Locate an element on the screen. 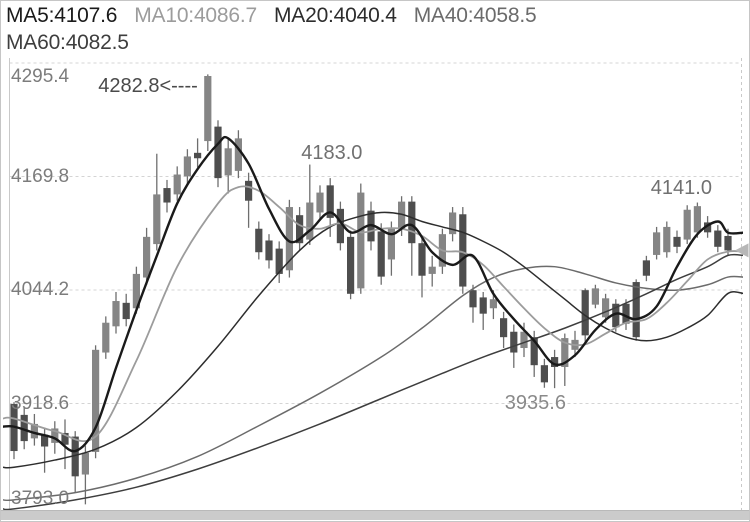  y-axis-label-3918: 3918.6 is located at coordinates (40, 403).